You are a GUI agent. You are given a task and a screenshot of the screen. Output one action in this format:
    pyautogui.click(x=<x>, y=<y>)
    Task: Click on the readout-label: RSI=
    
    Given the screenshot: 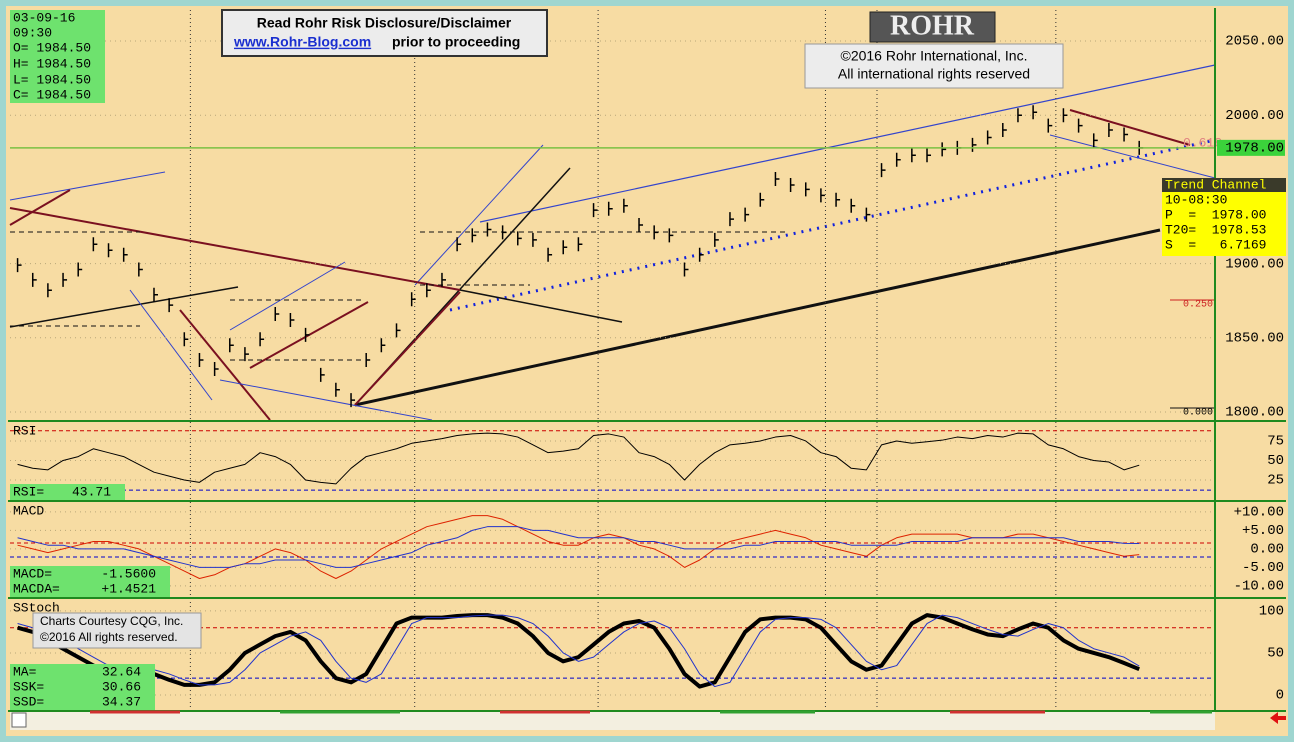 What is the action you would take?
    pyautogui.click(x=28, y=491)
    